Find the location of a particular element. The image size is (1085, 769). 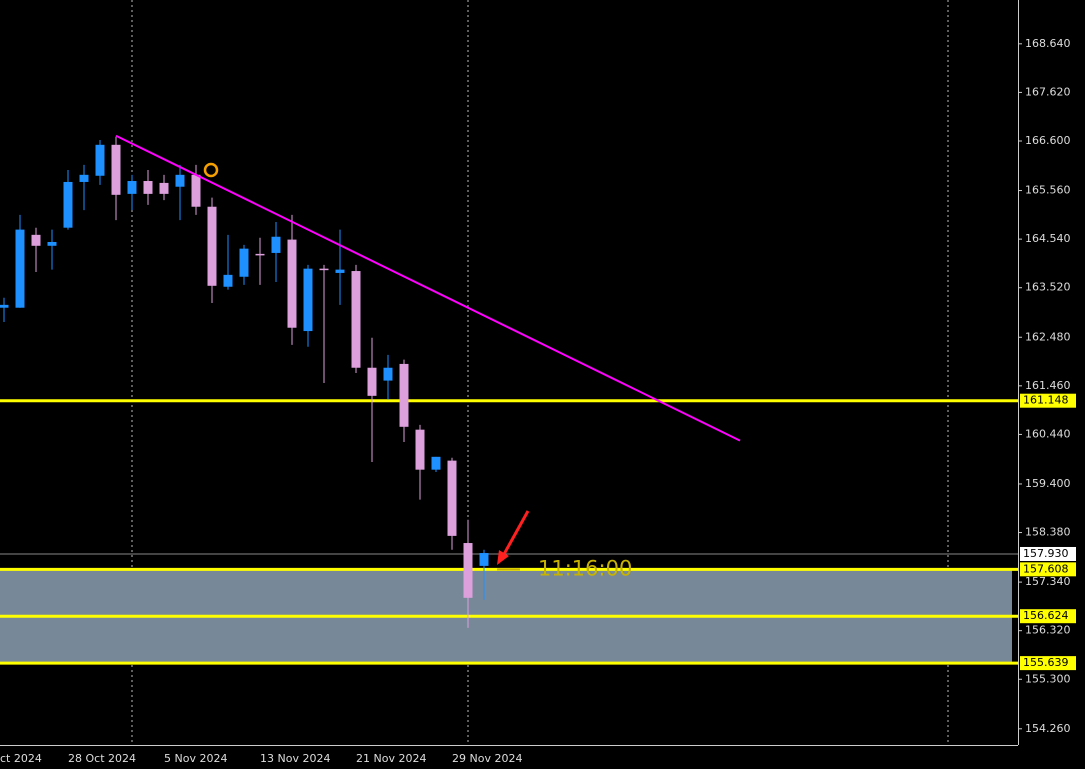

y-tick-label: 159.400 is located at coordinates (1048, 483).